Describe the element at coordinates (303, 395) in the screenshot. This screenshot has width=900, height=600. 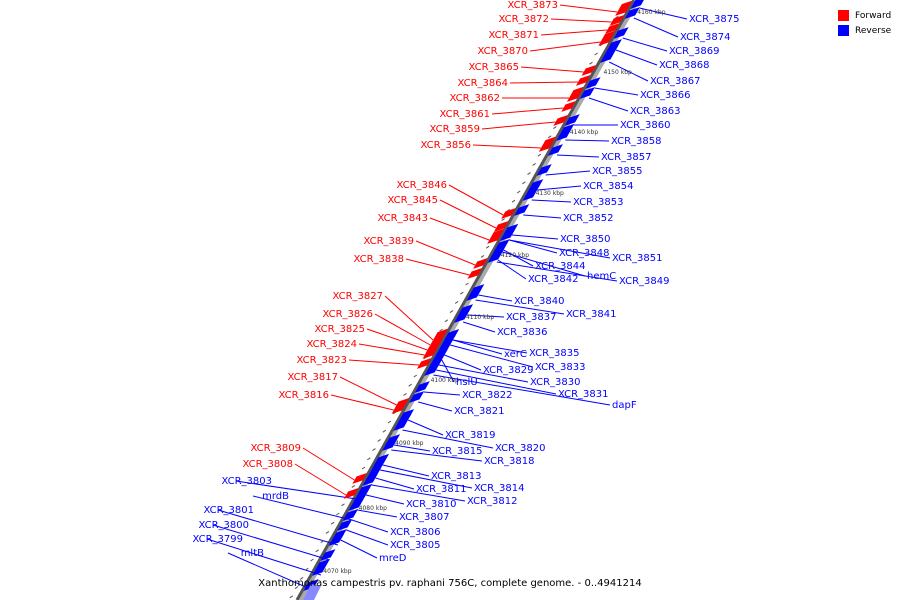
I see `forward-gene-label: XCR_3816` at that location.